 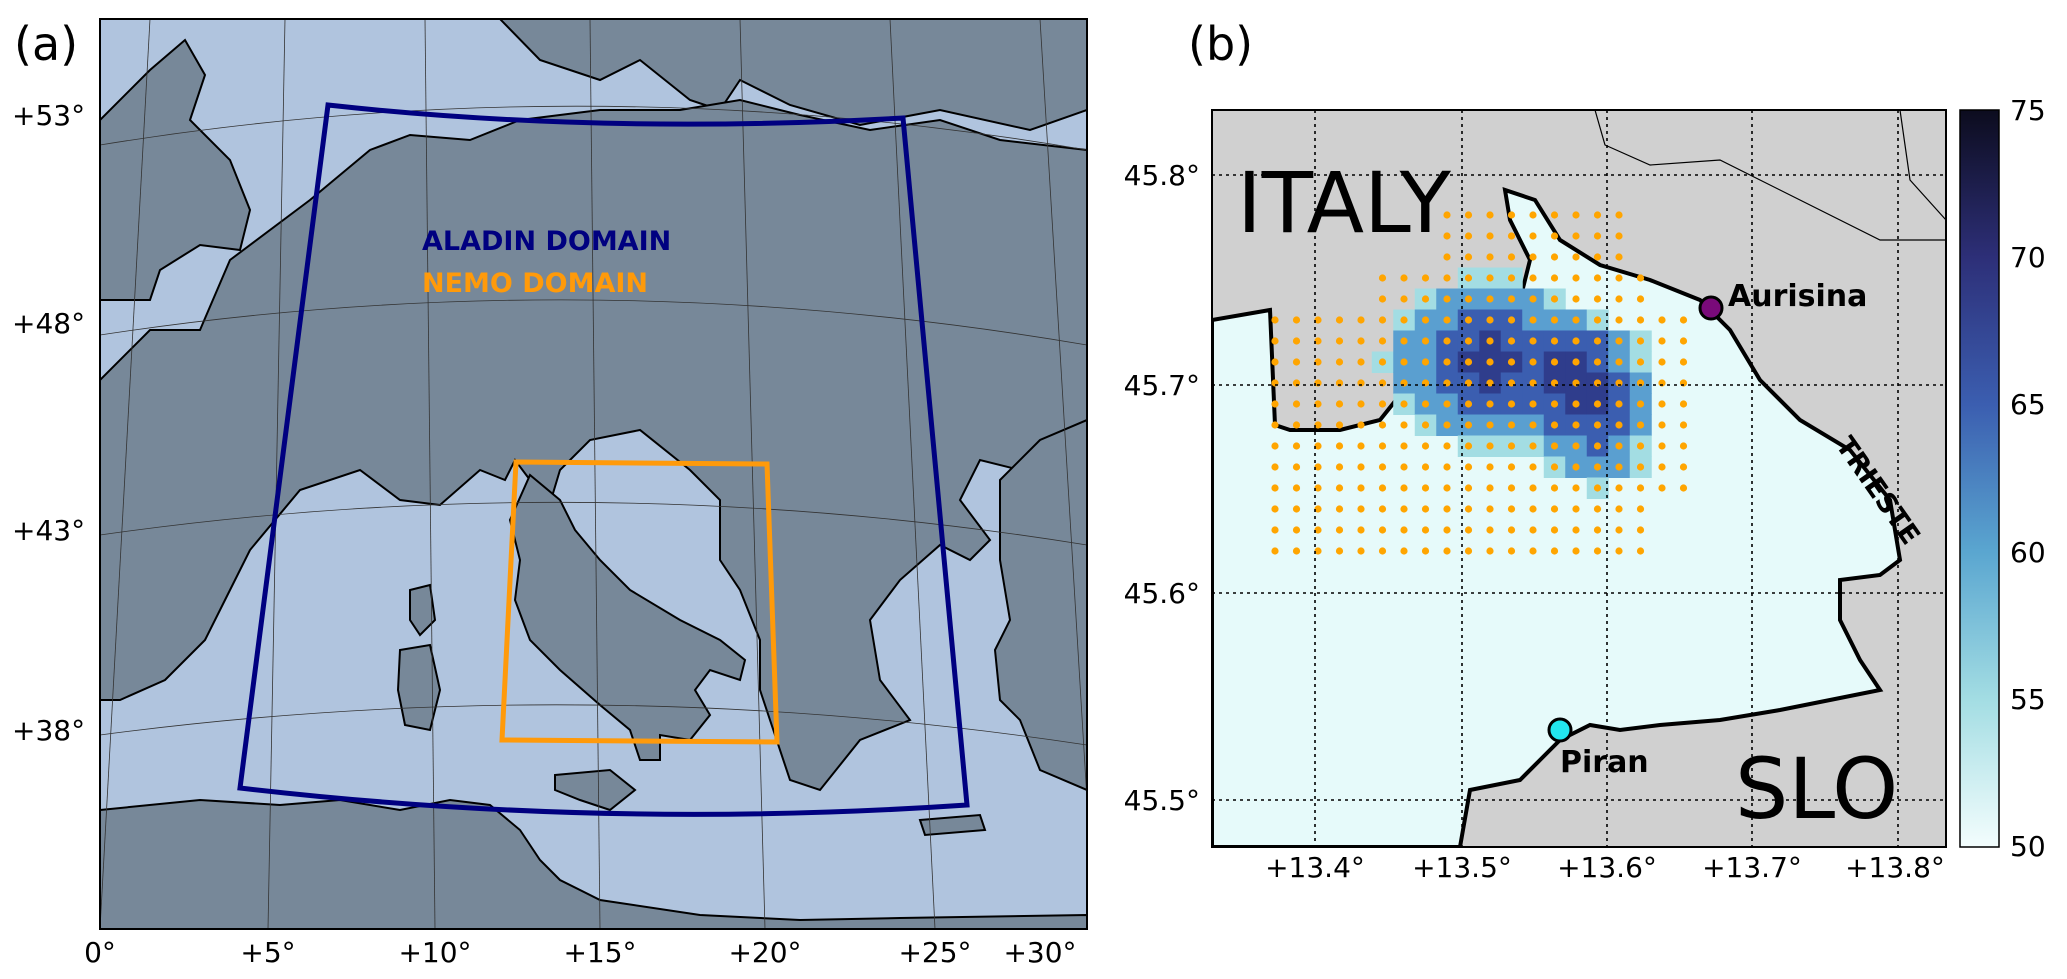 What do you see at coordinates (2028, 699) in the screenshot?
I see `colorbar-tick: 55` at bounding box center [2028, 699].